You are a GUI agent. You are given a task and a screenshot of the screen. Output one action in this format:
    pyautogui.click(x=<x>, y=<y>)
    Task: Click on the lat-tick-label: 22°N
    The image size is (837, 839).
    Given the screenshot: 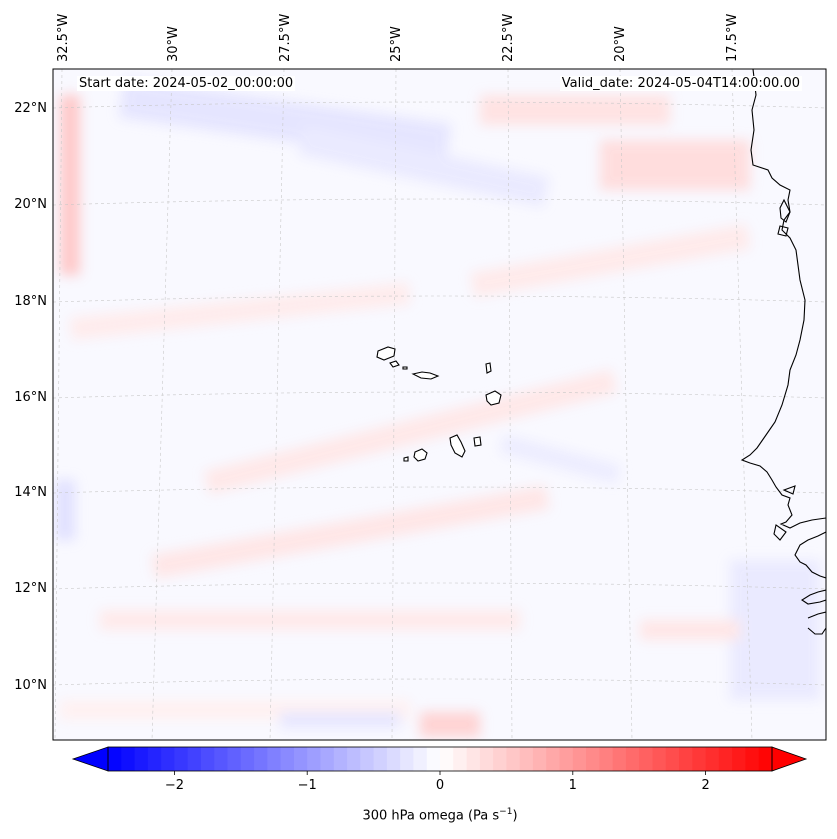 What is the action you would take?
    pyautogui.click(x=30, y=108)
    